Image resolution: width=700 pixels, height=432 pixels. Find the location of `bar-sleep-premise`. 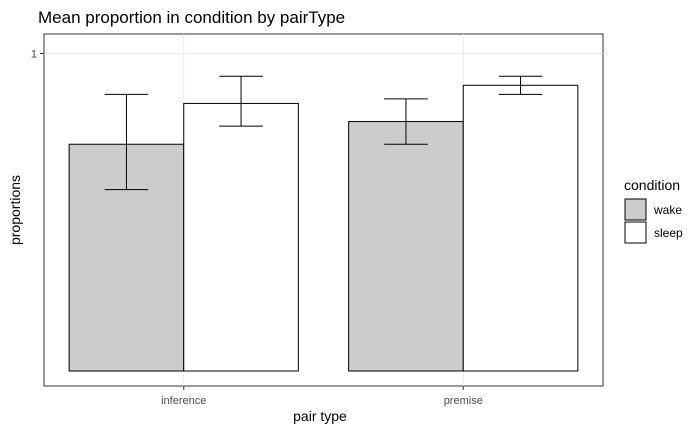

bar-sleep-premise is located at coordinates (520, 228).